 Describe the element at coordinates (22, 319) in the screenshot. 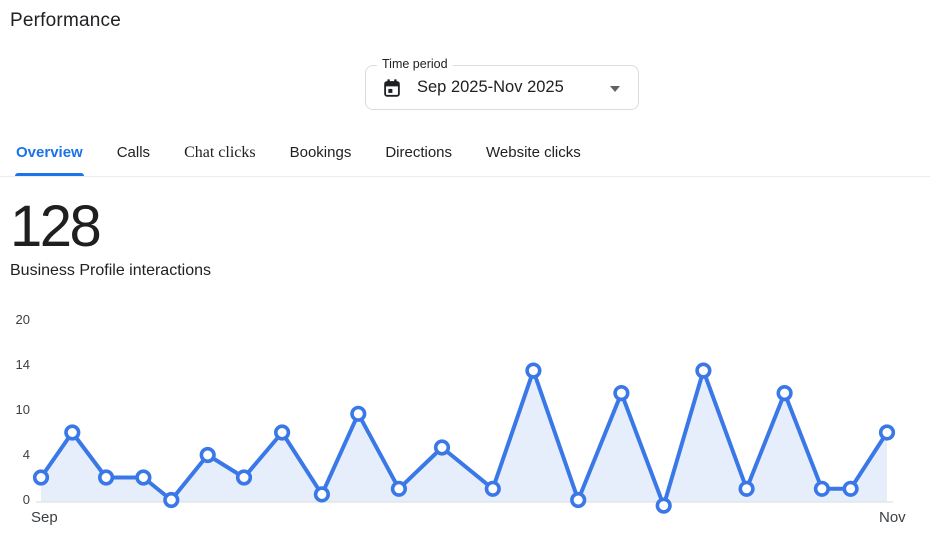

I see `y-tick-label: 20` at that location.